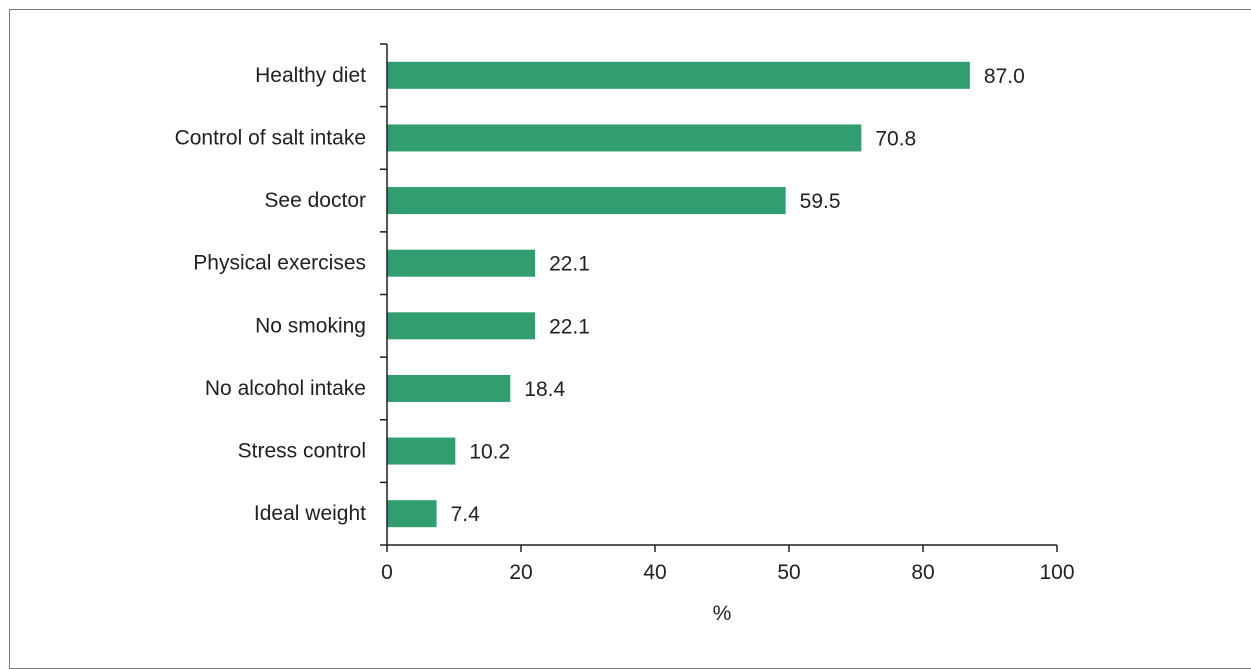 This screenshot has height=669, width=1251. Describe the element at coordinates (722, 613) in the screenshot. I see `x-axis-title: %` at that location.